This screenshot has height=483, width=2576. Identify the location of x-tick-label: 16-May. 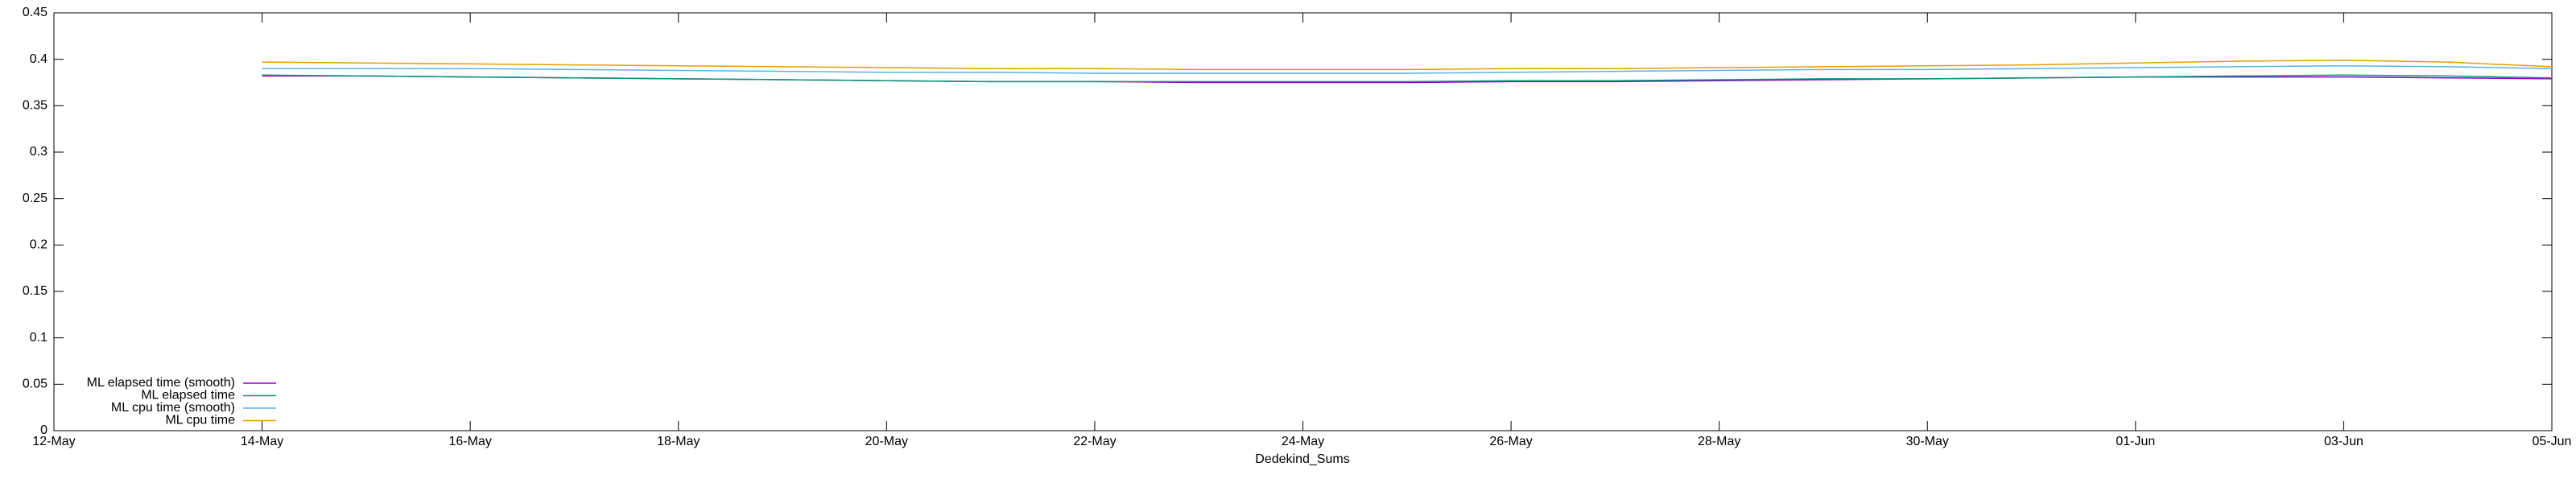
(469, 442).